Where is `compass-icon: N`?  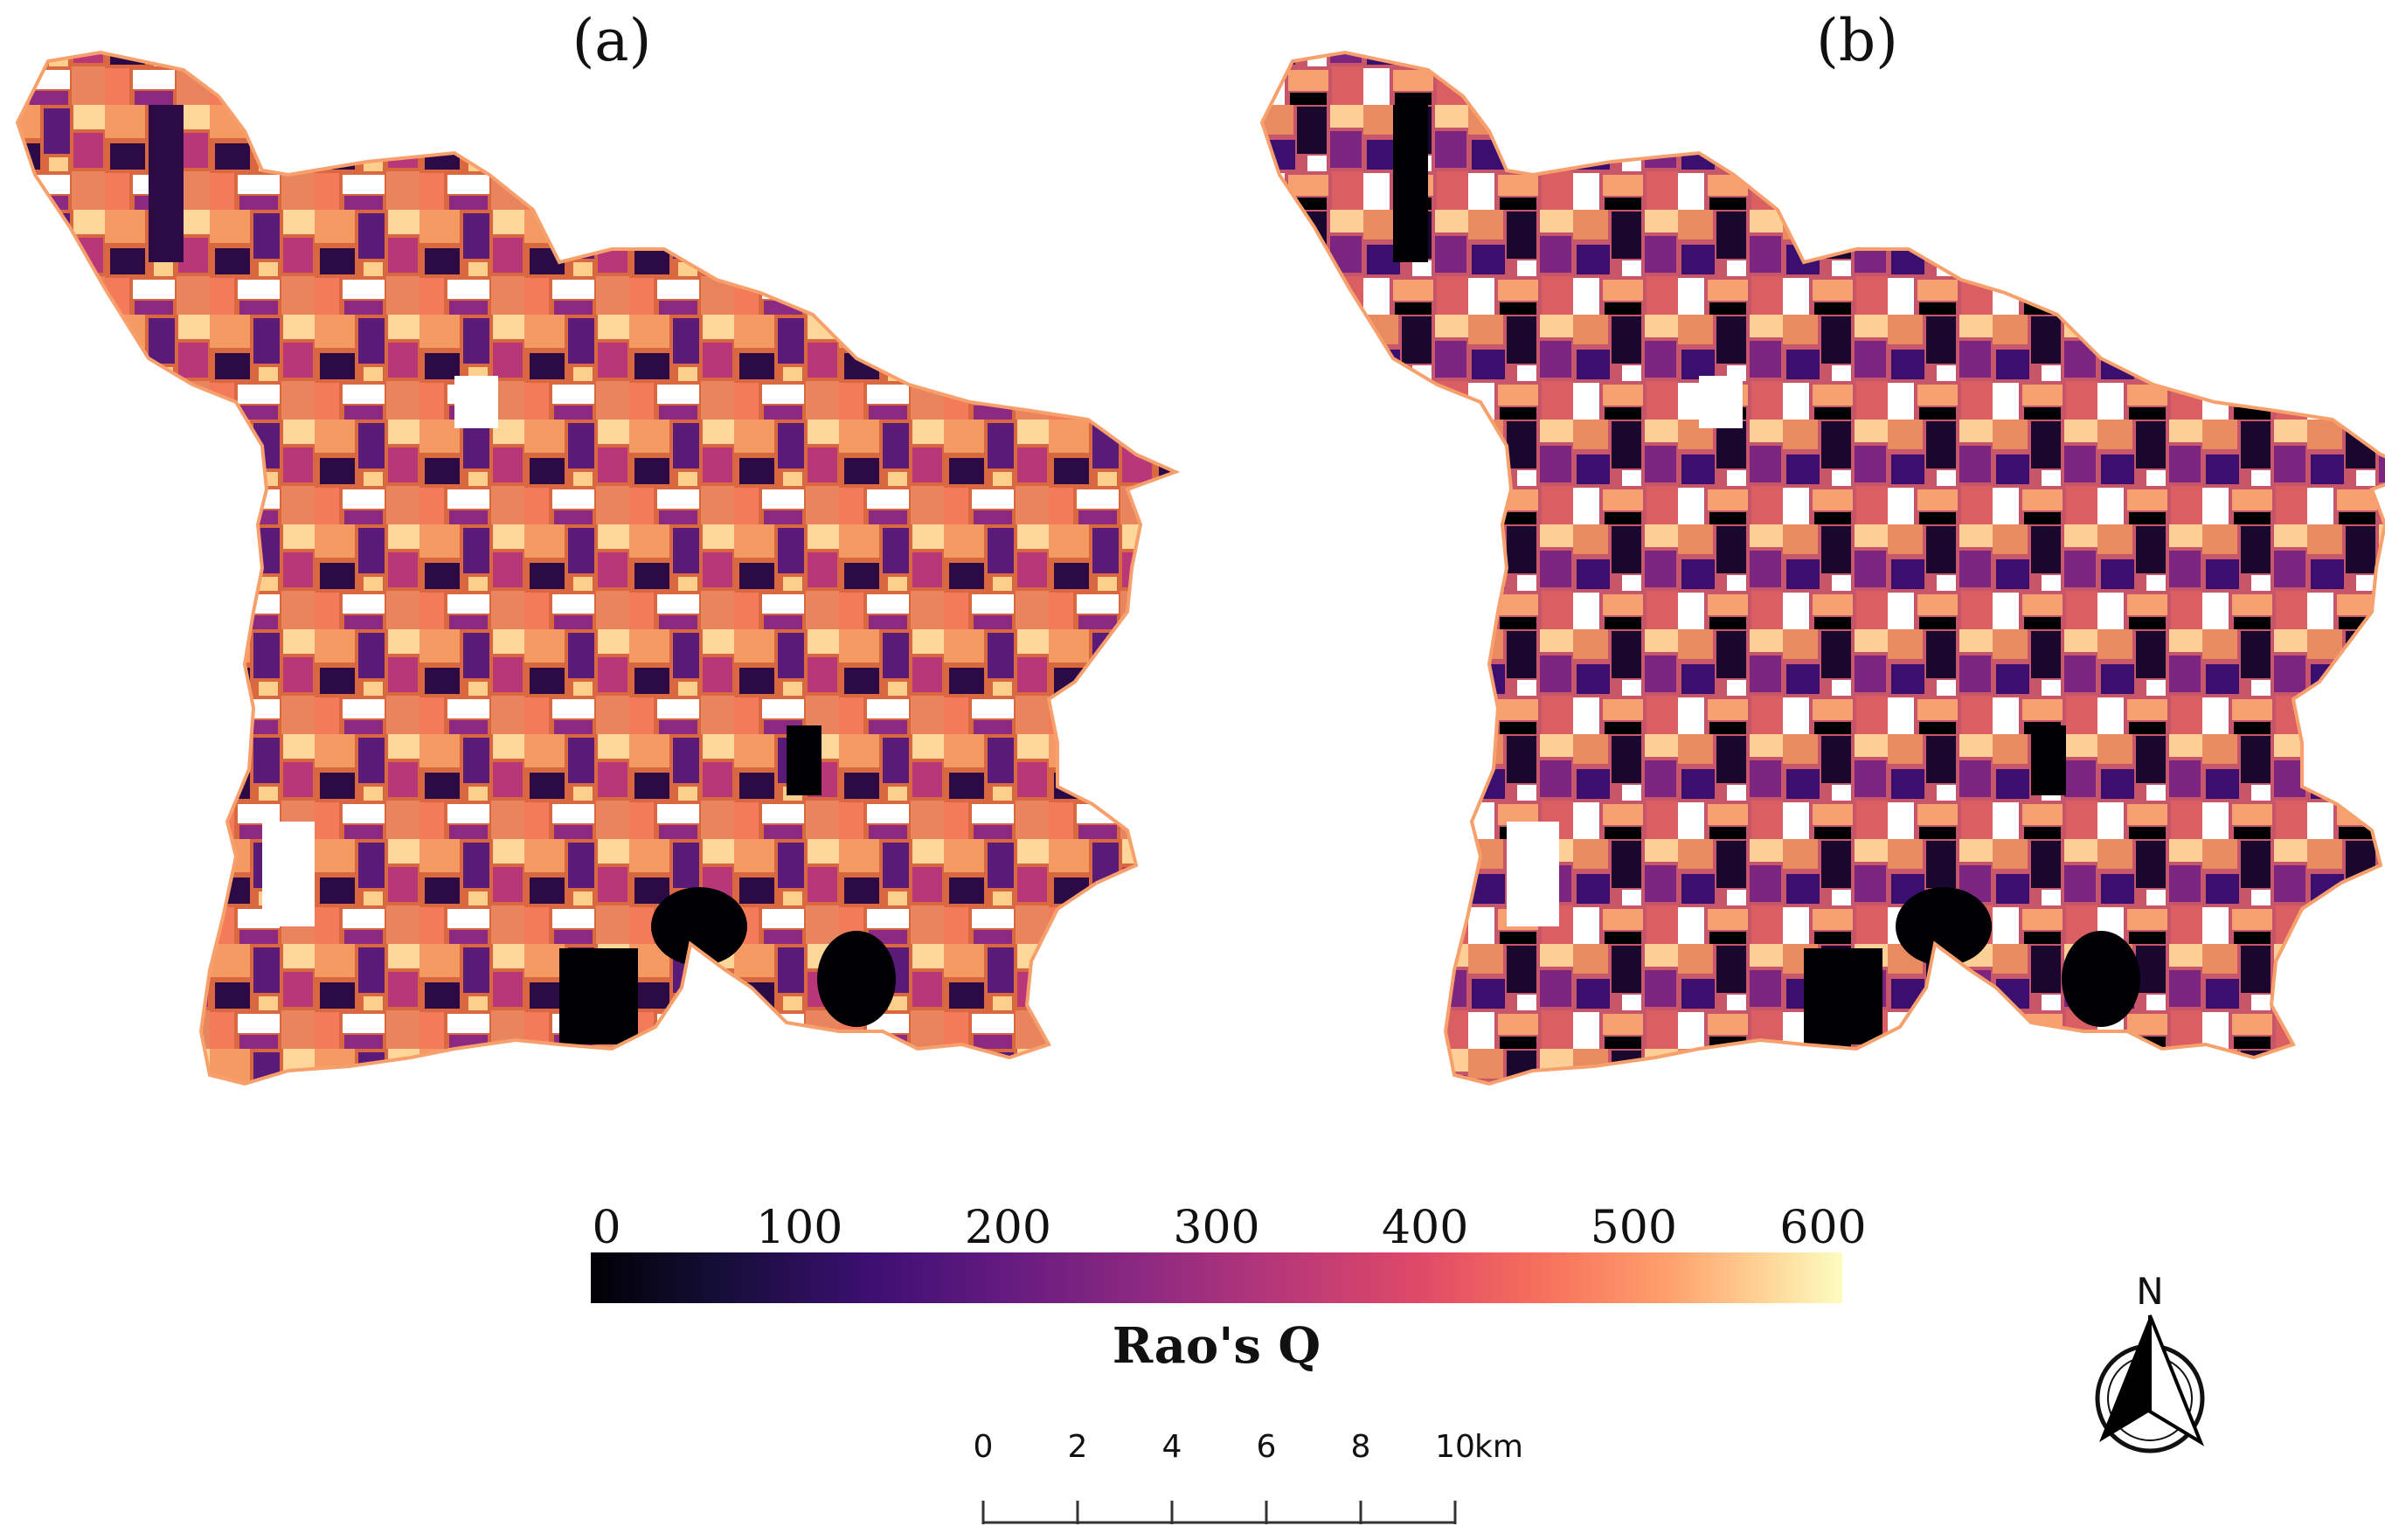 compass-icon: N is located at coordinates (2150, 1361).